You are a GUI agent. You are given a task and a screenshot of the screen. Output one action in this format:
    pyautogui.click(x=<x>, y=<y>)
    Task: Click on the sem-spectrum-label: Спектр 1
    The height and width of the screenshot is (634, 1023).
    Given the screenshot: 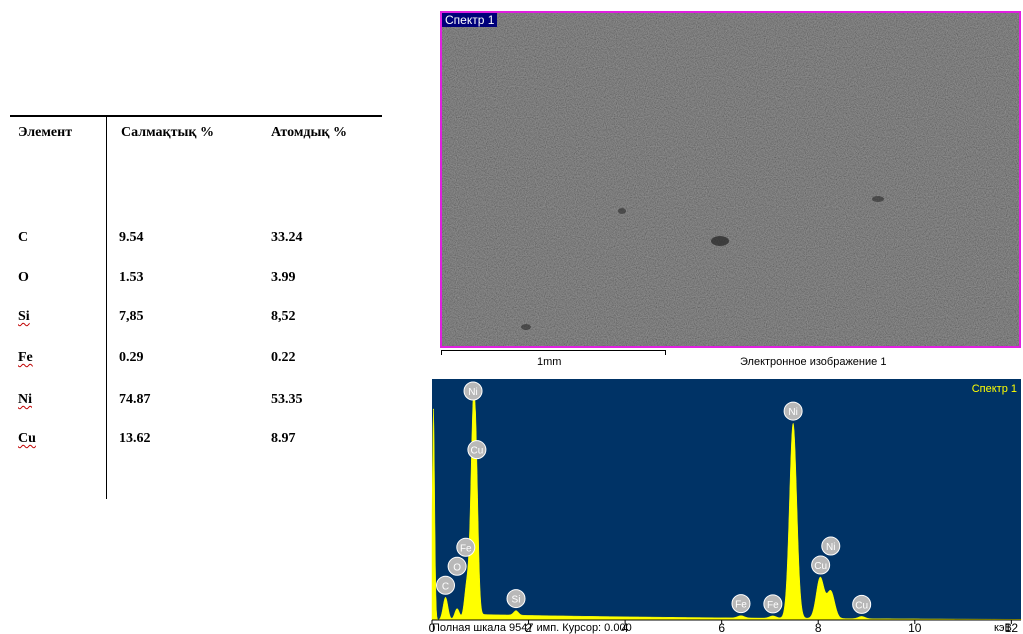 What is the action you would take?
    pyautogui.click(x=470, y=20)
    